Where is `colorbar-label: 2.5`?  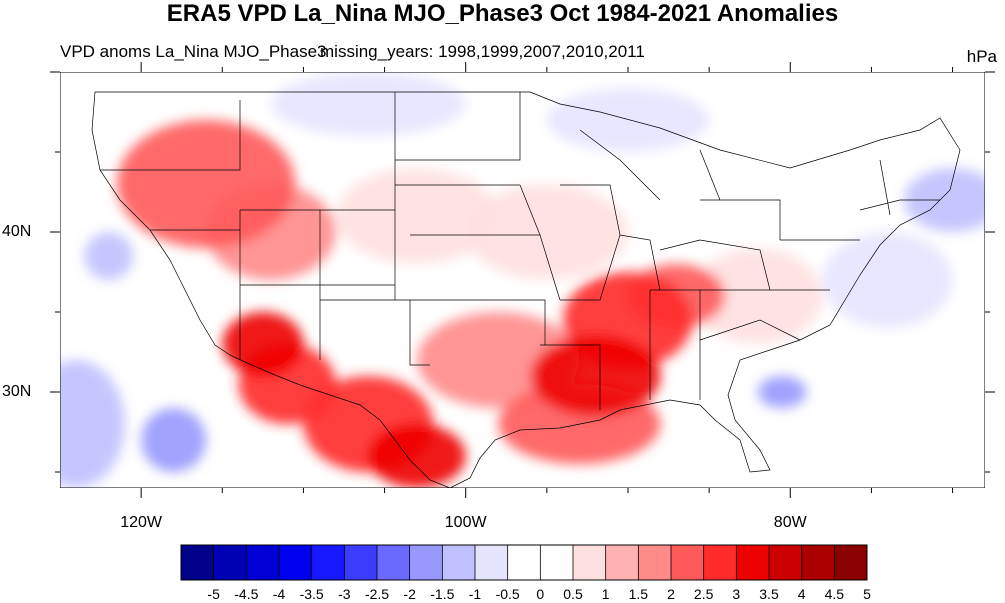 colorbar-label: 2.5 is located at coordinates (703, 594).